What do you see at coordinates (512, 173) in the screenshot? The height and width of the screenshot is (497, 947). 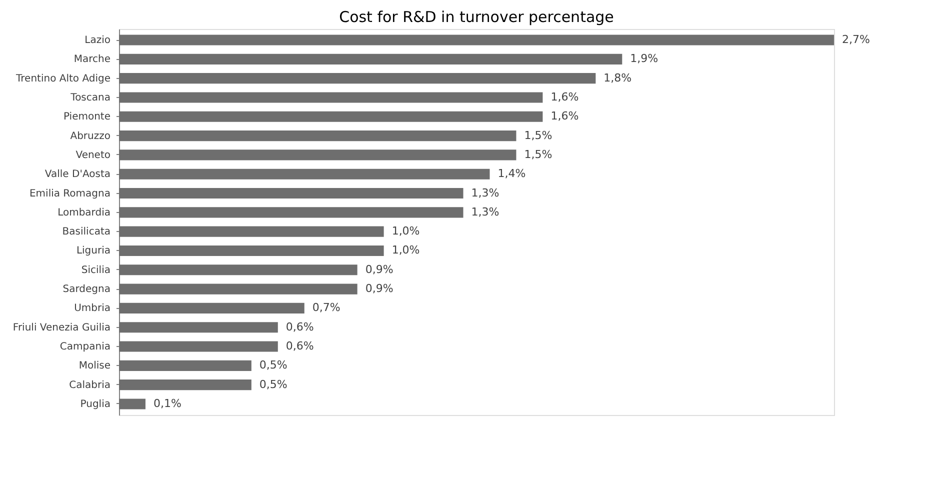 I see `data-label: 1,4%` at bounding box center [512, 173].